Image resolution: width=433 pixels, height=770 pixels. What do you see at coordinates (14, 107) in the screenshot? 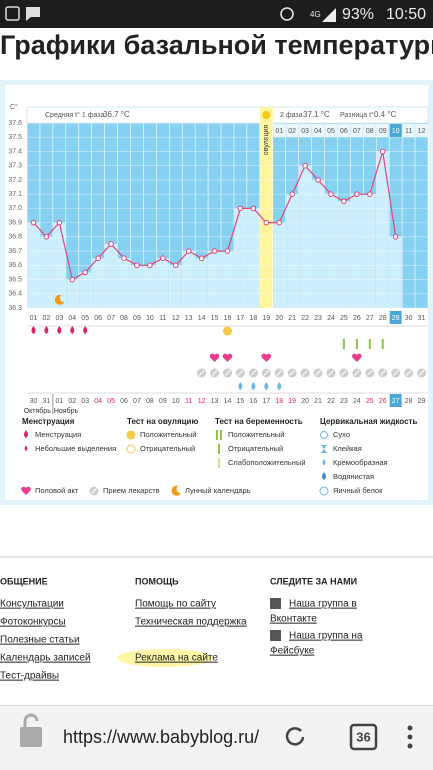
I see `y-unit: C°` at bounding box center [14, 107].